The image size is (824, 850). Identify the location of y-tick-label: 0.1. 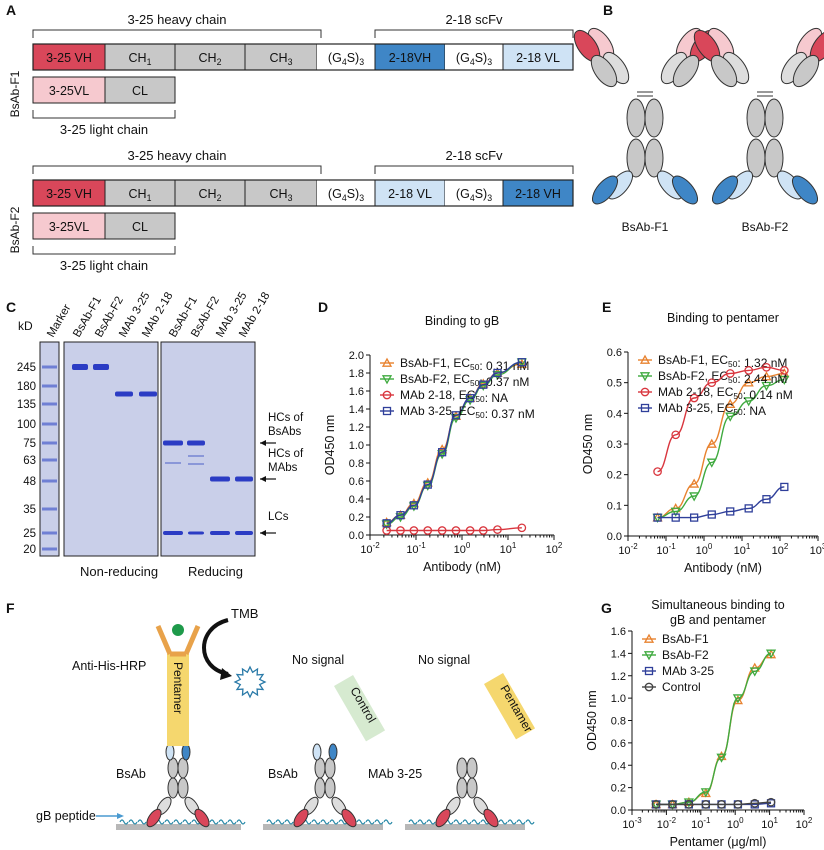
(614, 506).